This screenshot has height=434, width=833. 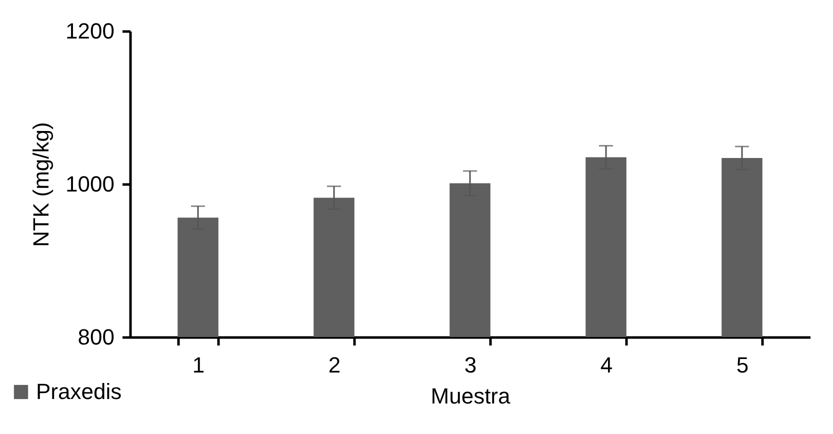 What do you see at coordinates (470, 365) in the screenshot?
I see `x-tick-label: 3` at bounding box center [470, 365].